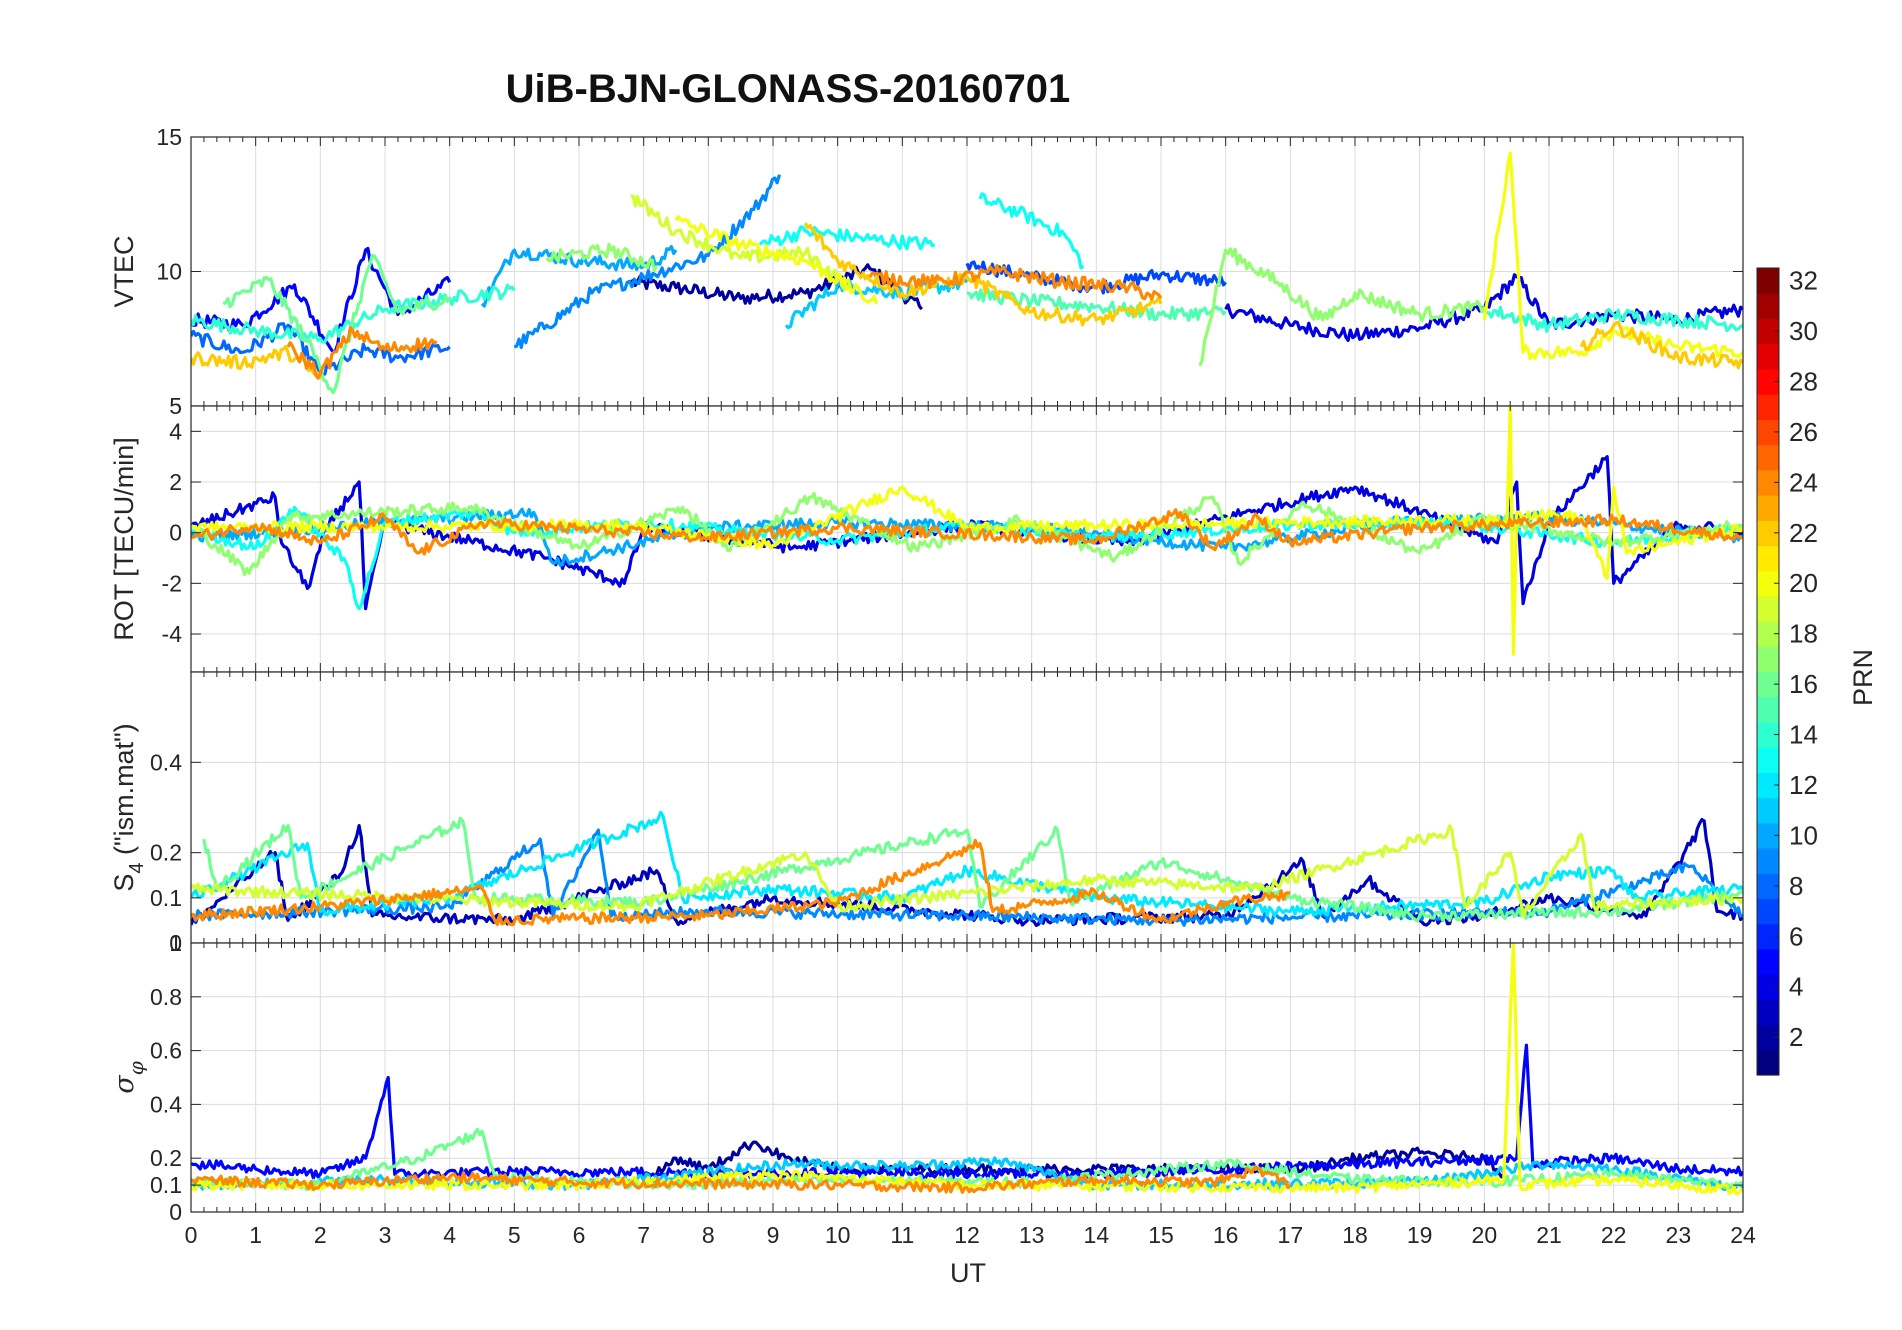 The image size is (1902, 1330). I want to click on x-axis-label: UT, so click(968, 1273).